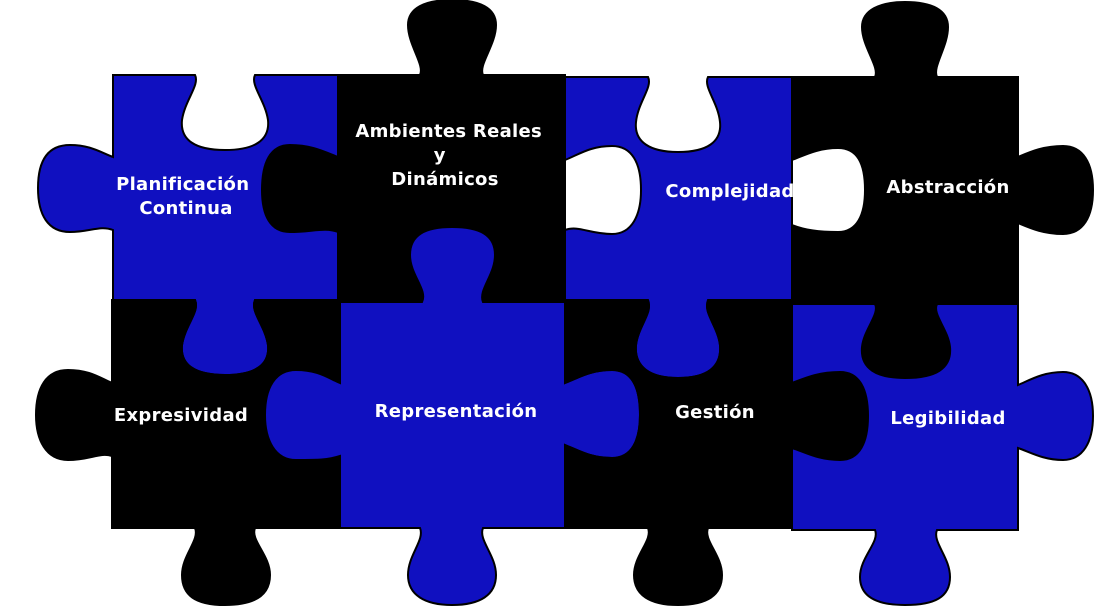 This screenshot has height=606, width=1096. I want to click on piece-label-ambientes-3: Dinámicos, so click(444, 179).